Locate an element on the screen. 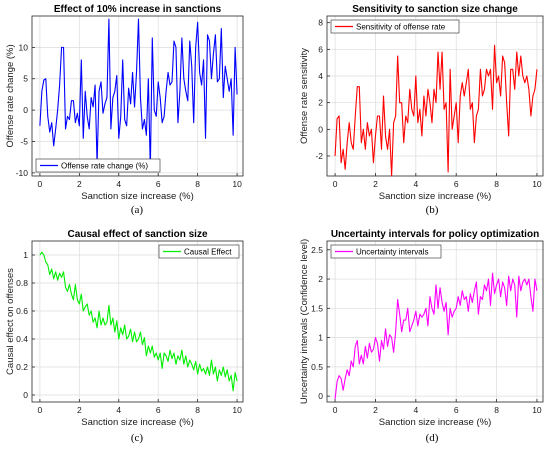  y-tick-label: 5 is located at coordinates (25, 79).